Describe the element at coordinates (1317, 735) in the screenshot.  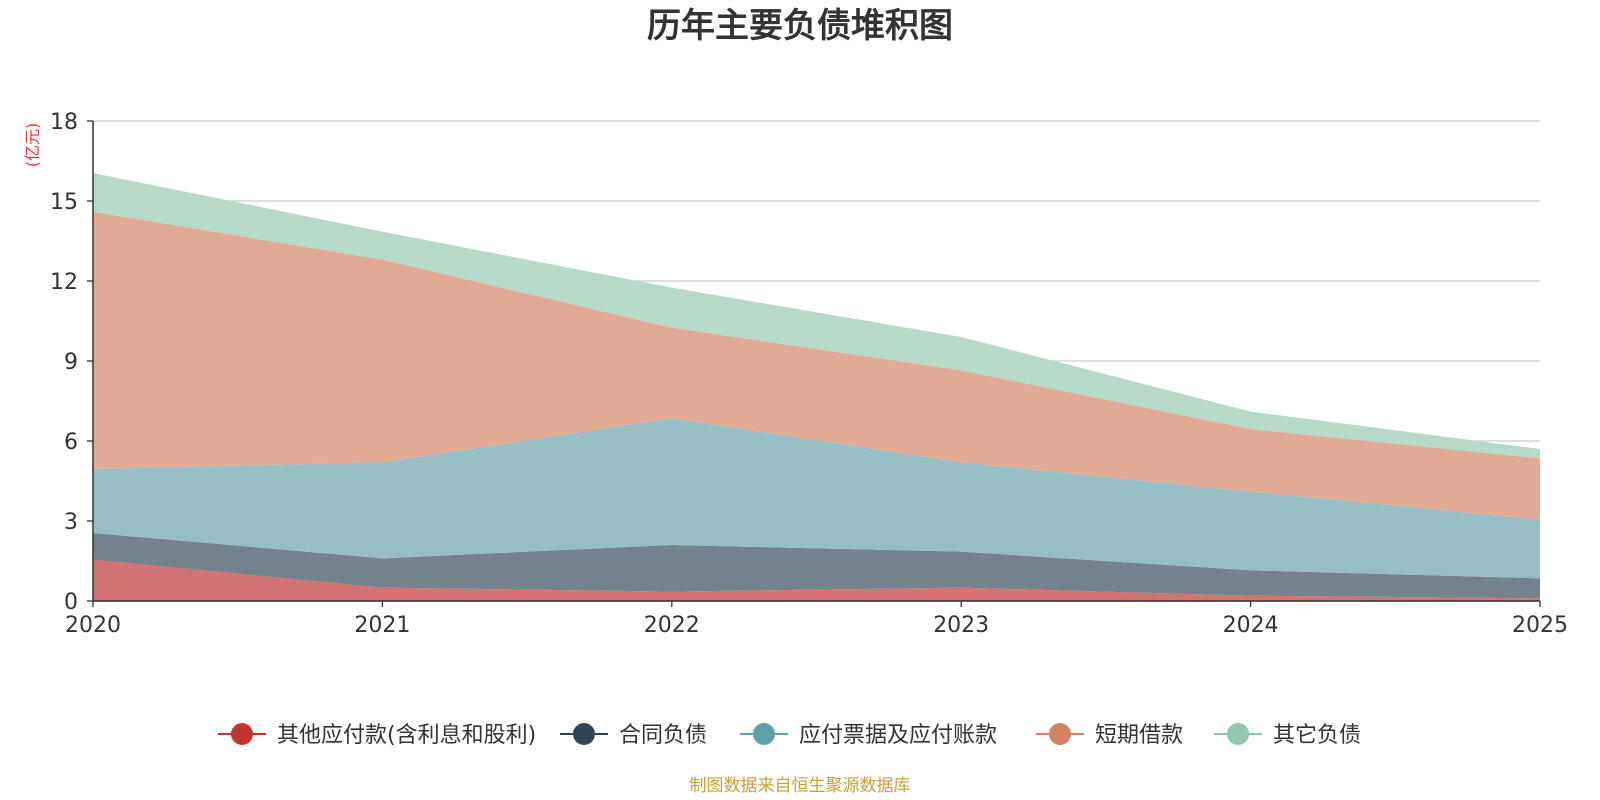
I see `legend-label: 其它负债` at that location.